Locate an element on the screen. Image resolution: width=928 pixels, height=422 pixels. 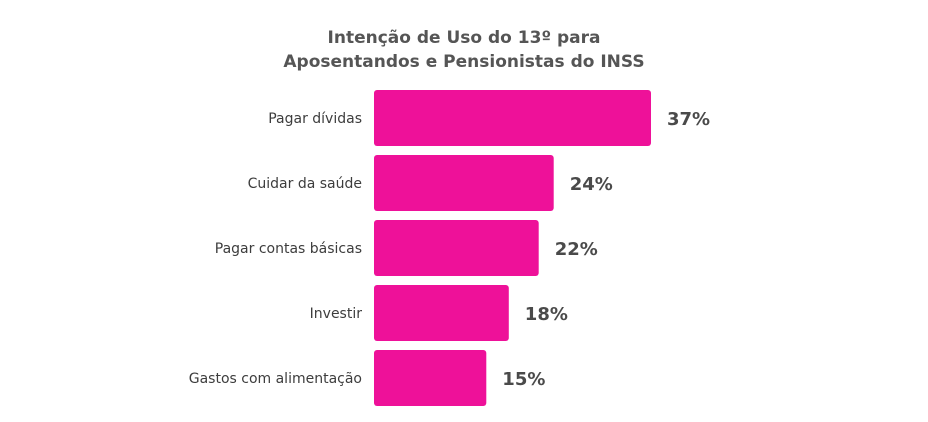
category-label-3: Investir is located at coordinates (336, 314).